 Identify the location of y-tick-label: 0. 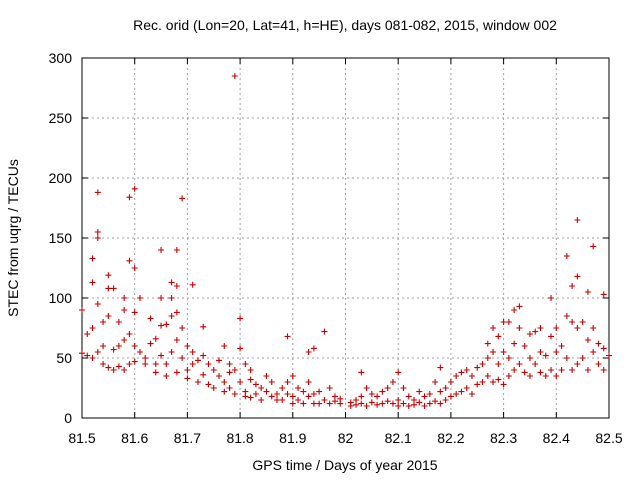
(68, 418).